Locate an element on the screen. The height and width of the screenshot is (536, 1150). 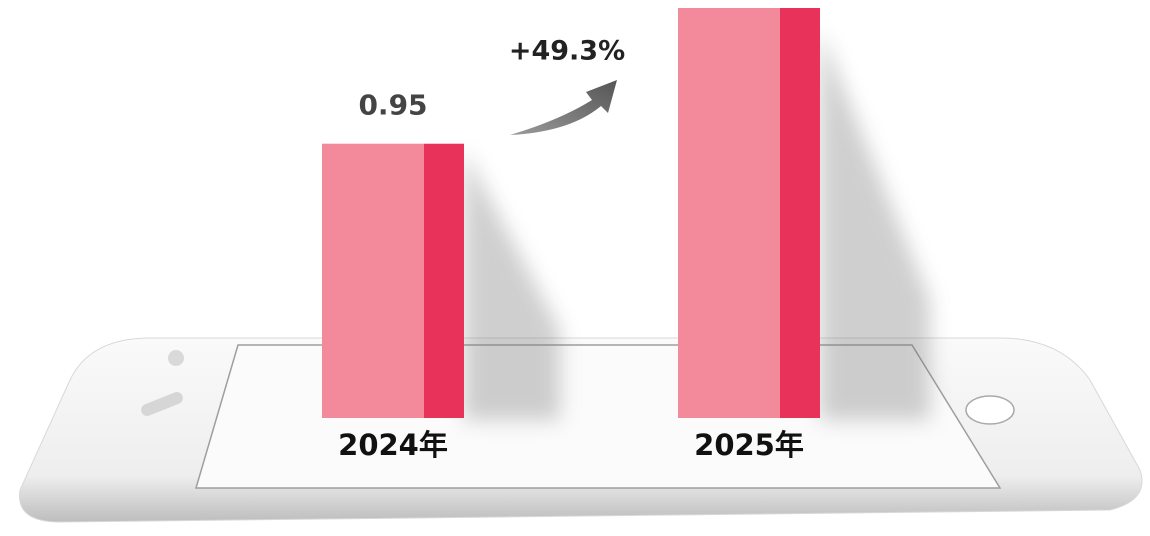
growth-arrow is located at coordinates (563, 107).